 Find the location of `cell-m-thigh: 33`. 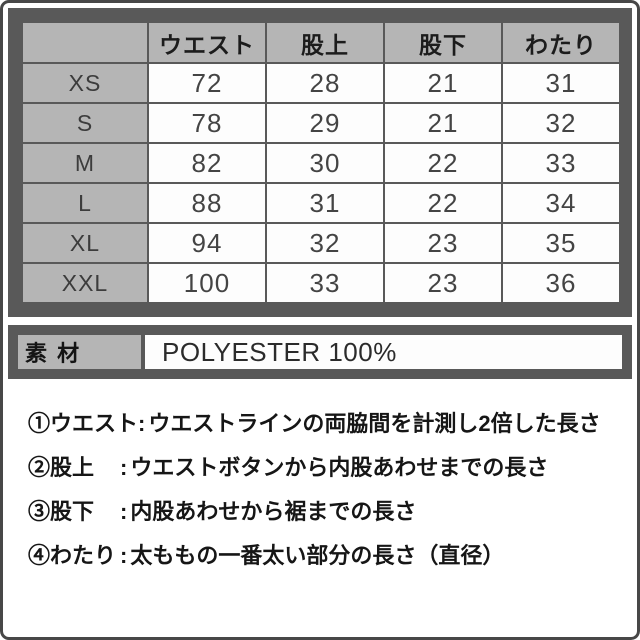

cell-m-thigh: 33 is located at coordinates (561, 163).